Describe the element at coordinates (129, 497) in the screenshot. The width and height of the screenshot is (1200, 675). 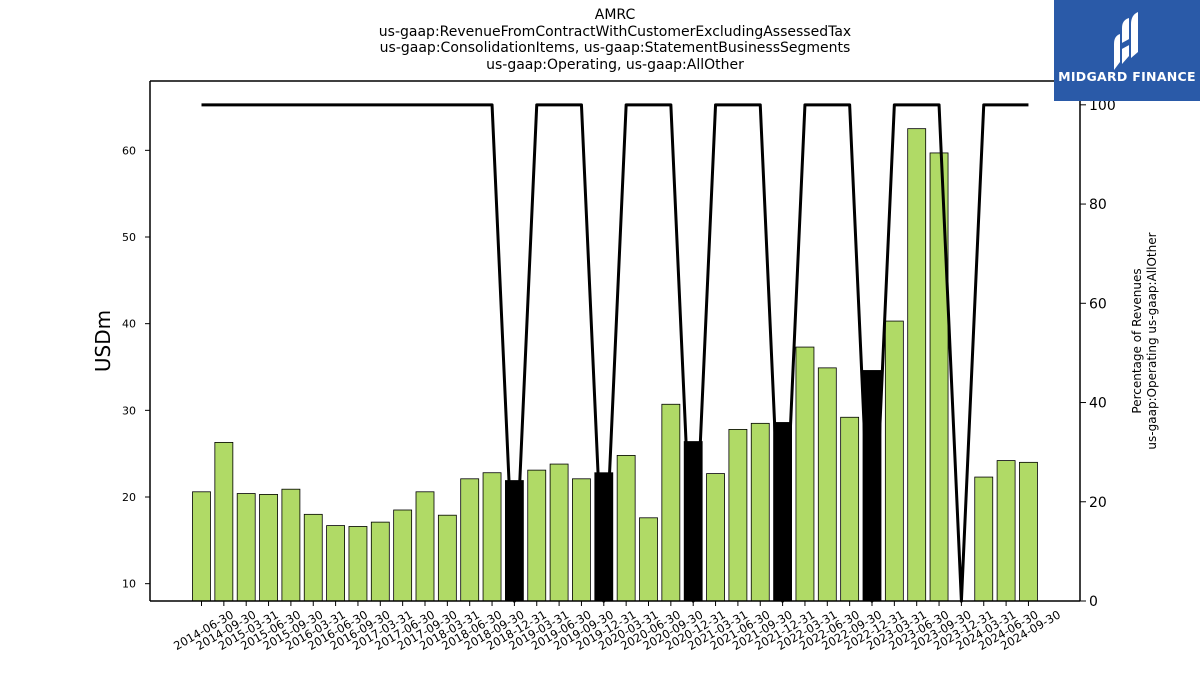
I see `y-tick-label: 20` at that location.